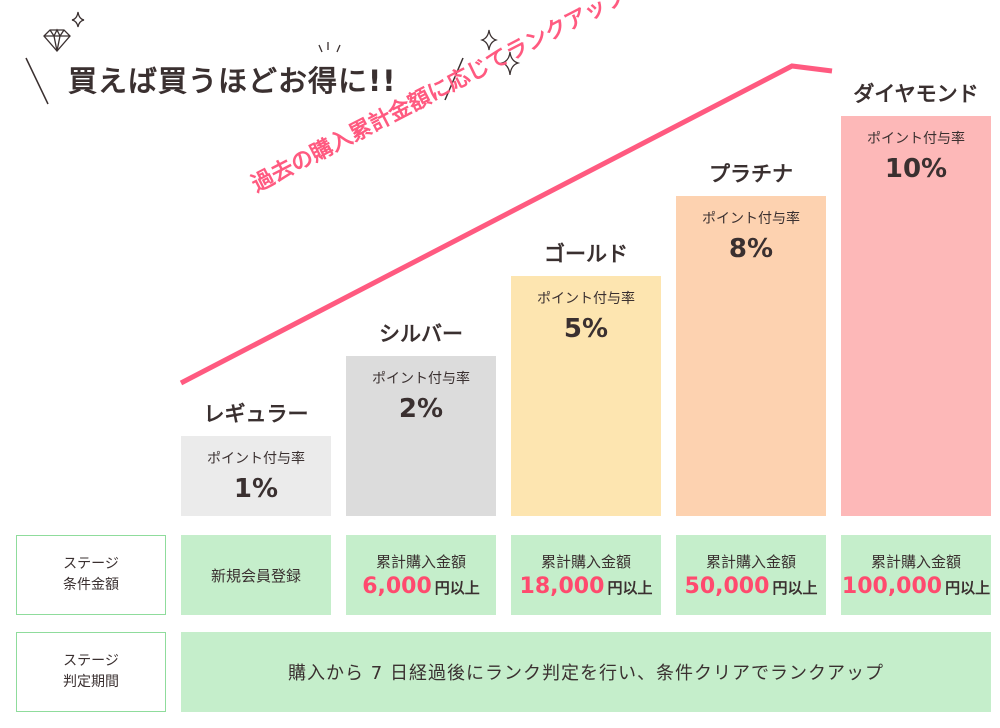 The width and height of the screenshot is (1000, 728). What do you see at coordinates (421, 436) in the screenshot?
I see `rank-bar: ポイント付与率 2%` at bounding box center [421, 436].